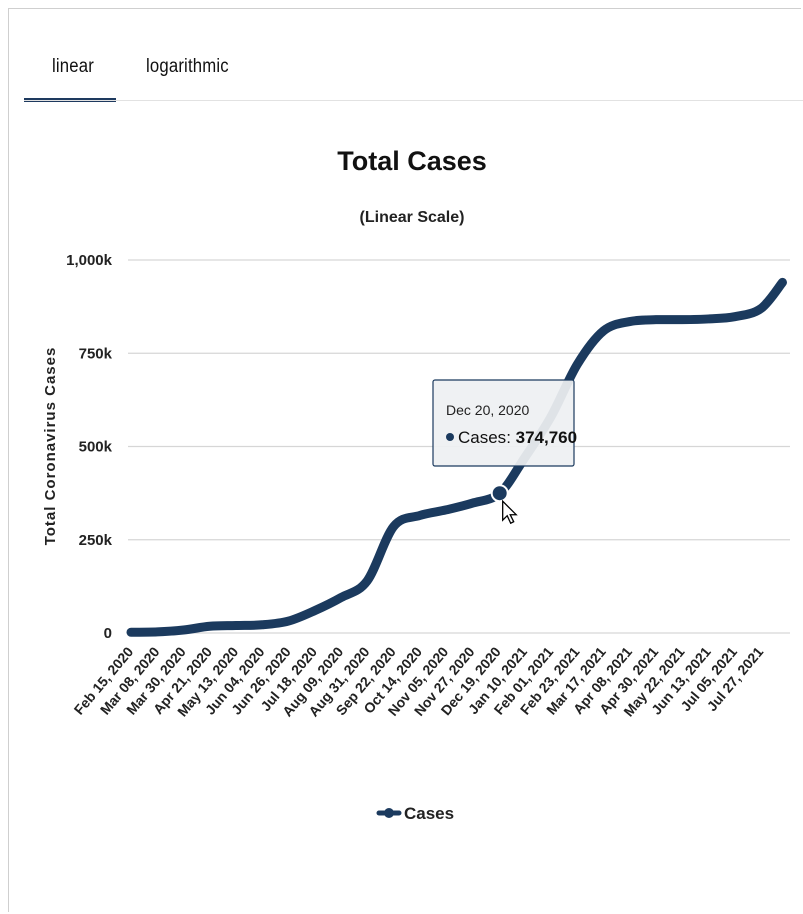  I want to click on y-axis-label: Total Coronavirus Cases, so click(50, 446).